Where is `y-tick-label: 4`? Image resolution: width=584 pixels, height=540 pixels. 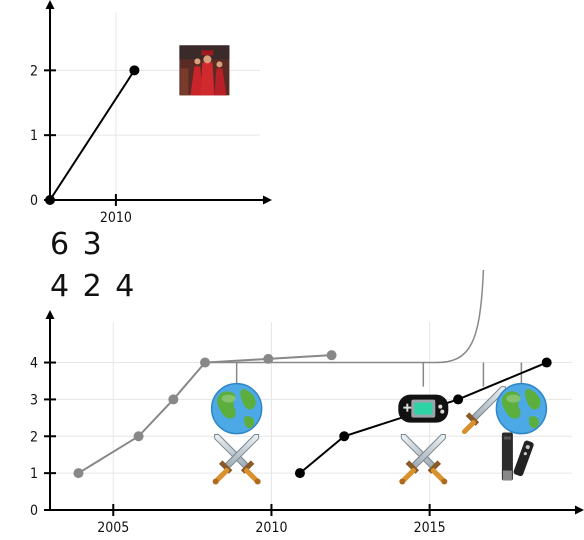
y-tick-label: 4 is located at coordinates (34, 364).